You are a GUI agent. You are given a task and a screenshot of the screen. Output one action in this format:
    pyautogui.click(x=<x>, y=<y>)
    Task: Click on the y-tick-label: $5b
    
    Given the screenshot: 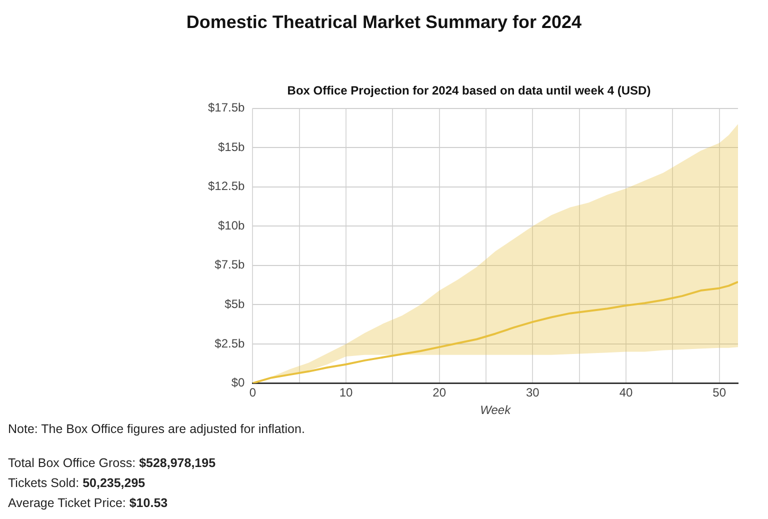 What is the action you would take?
    pyautogui.click(x=235, y=304)
    